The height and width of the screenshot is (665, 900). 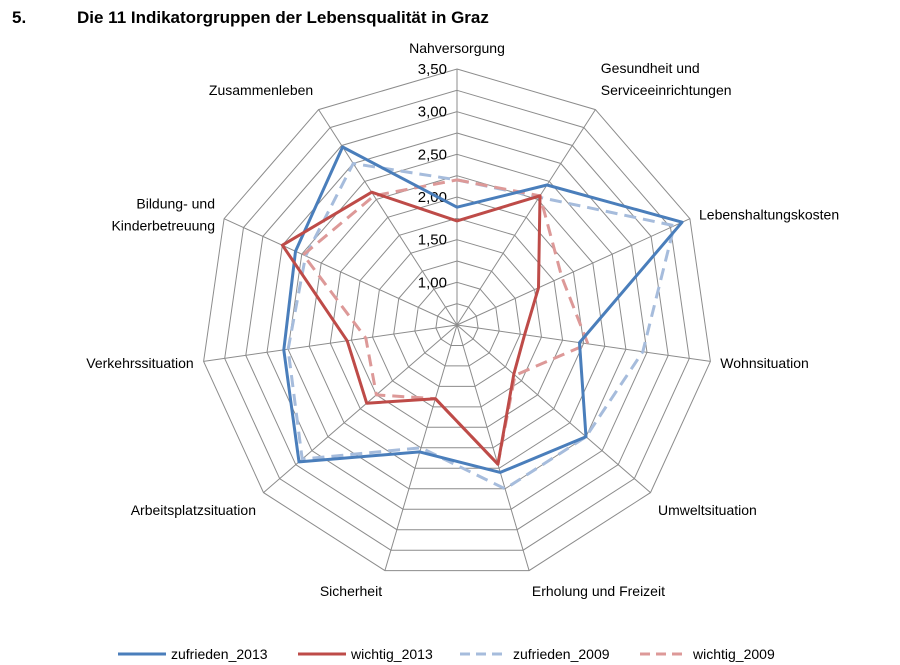 What do you see at coordinates (163, 215) in the screenshot?
I see `category-label: Bildung- und Kinderbetreuung` at bounding box center [163, 215].